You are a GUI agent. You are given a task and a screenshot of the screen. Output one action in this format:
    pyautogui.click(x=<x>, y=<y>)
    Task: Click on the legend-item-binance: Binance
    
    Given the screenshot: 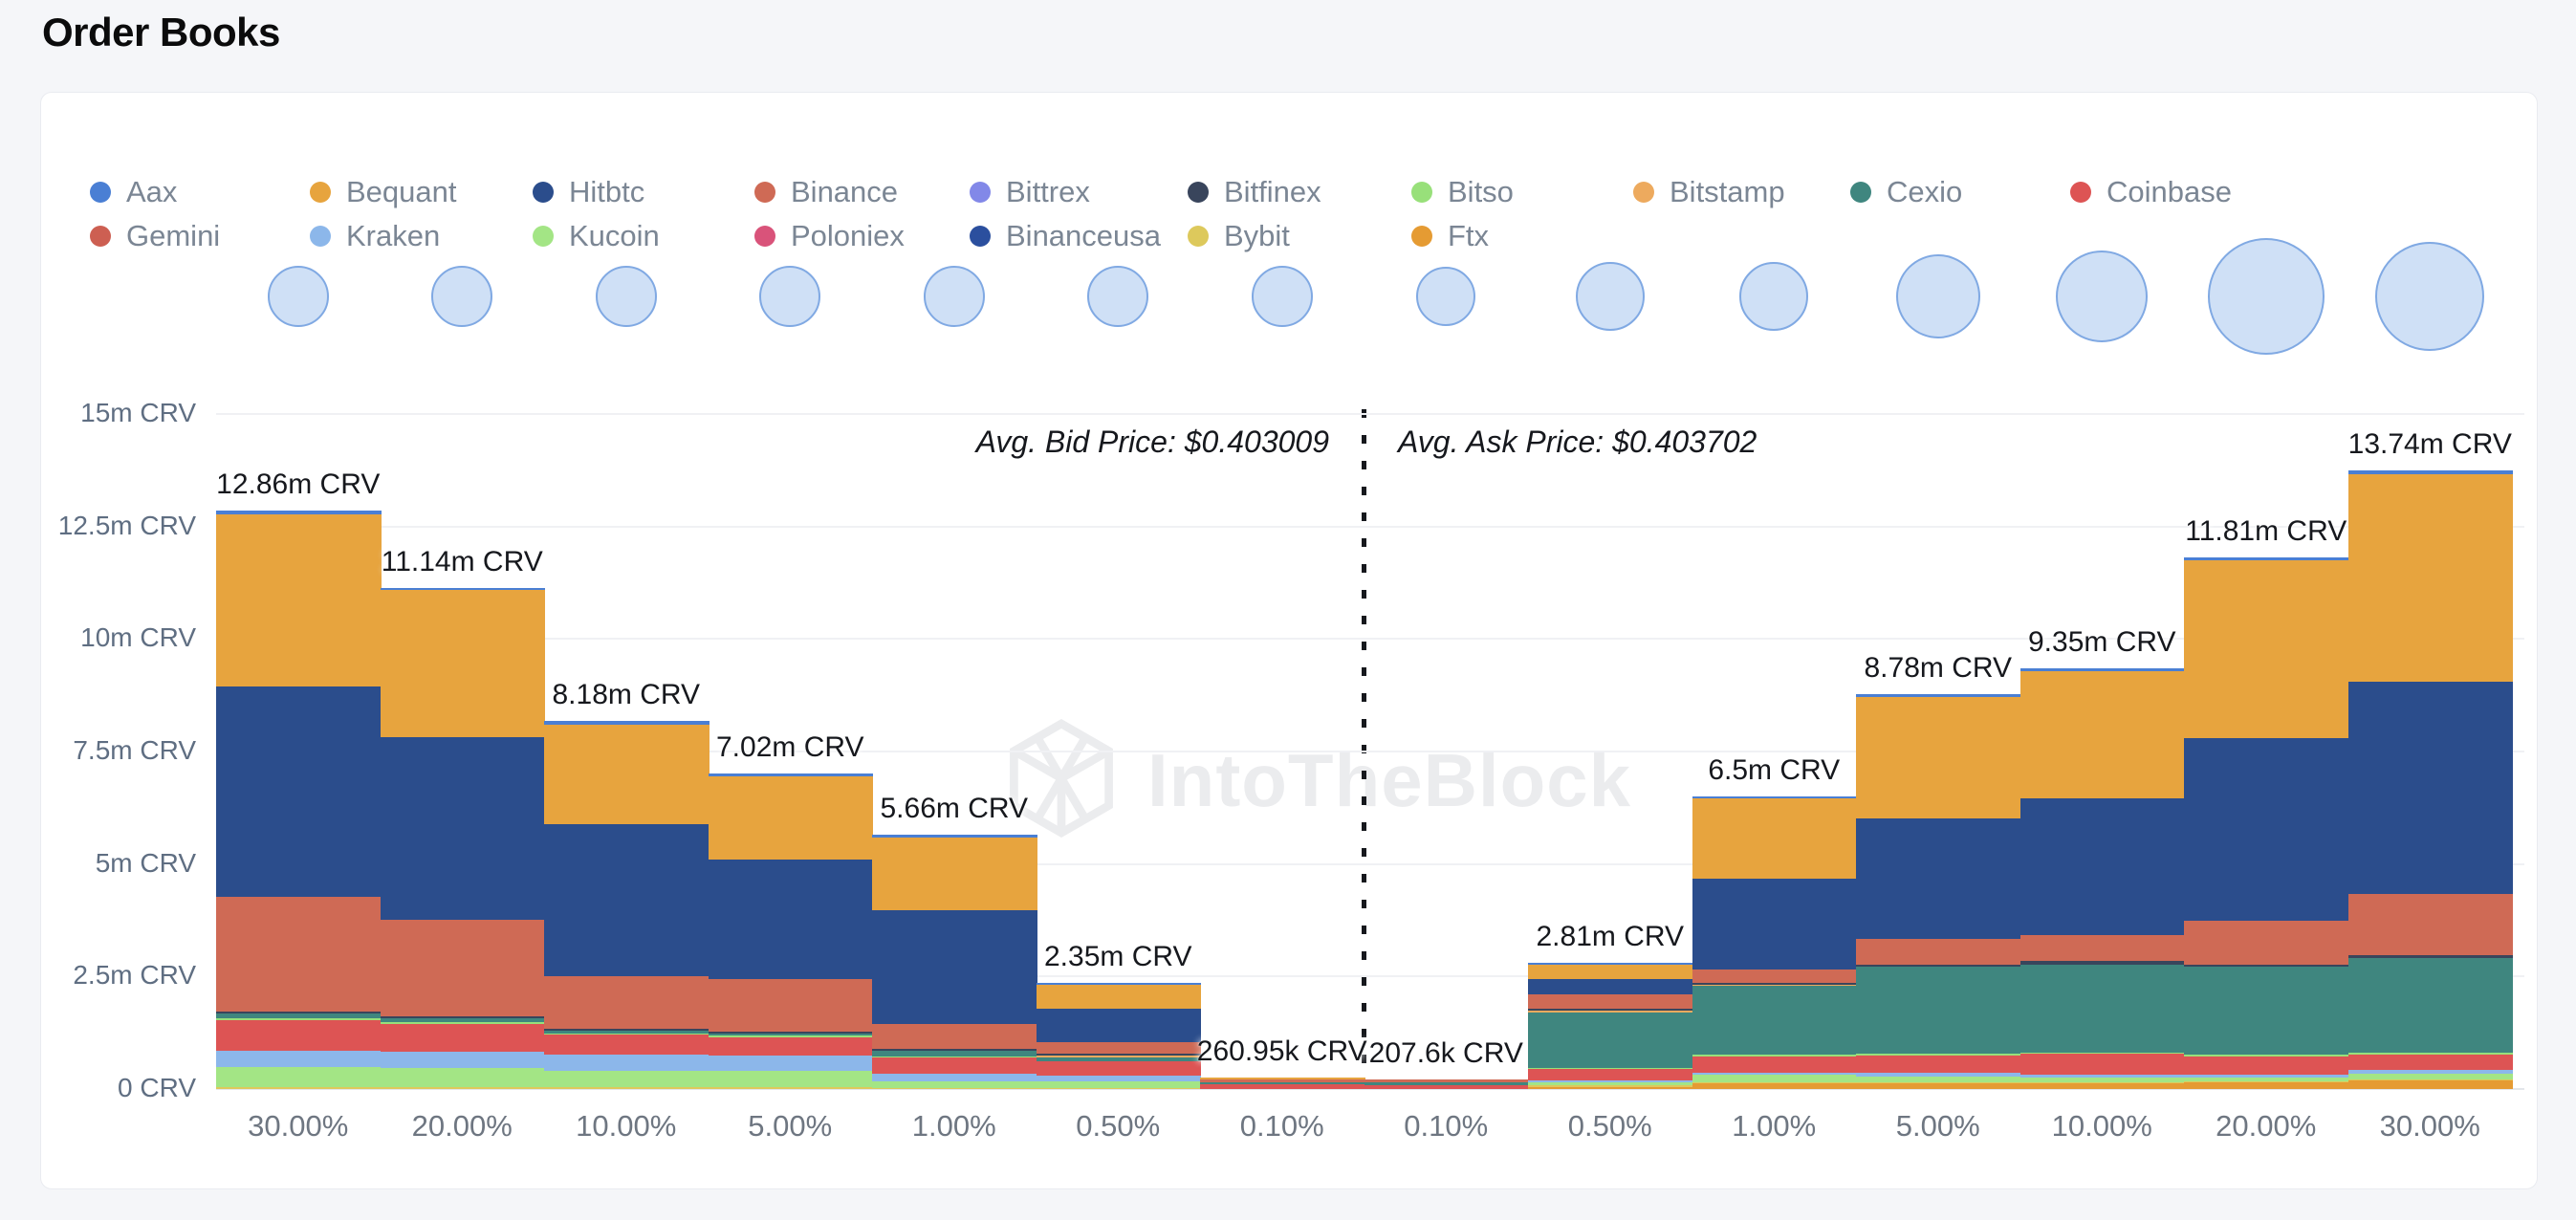 What is the action you would take?
    pyautogui.click(x=826, y=192)
    